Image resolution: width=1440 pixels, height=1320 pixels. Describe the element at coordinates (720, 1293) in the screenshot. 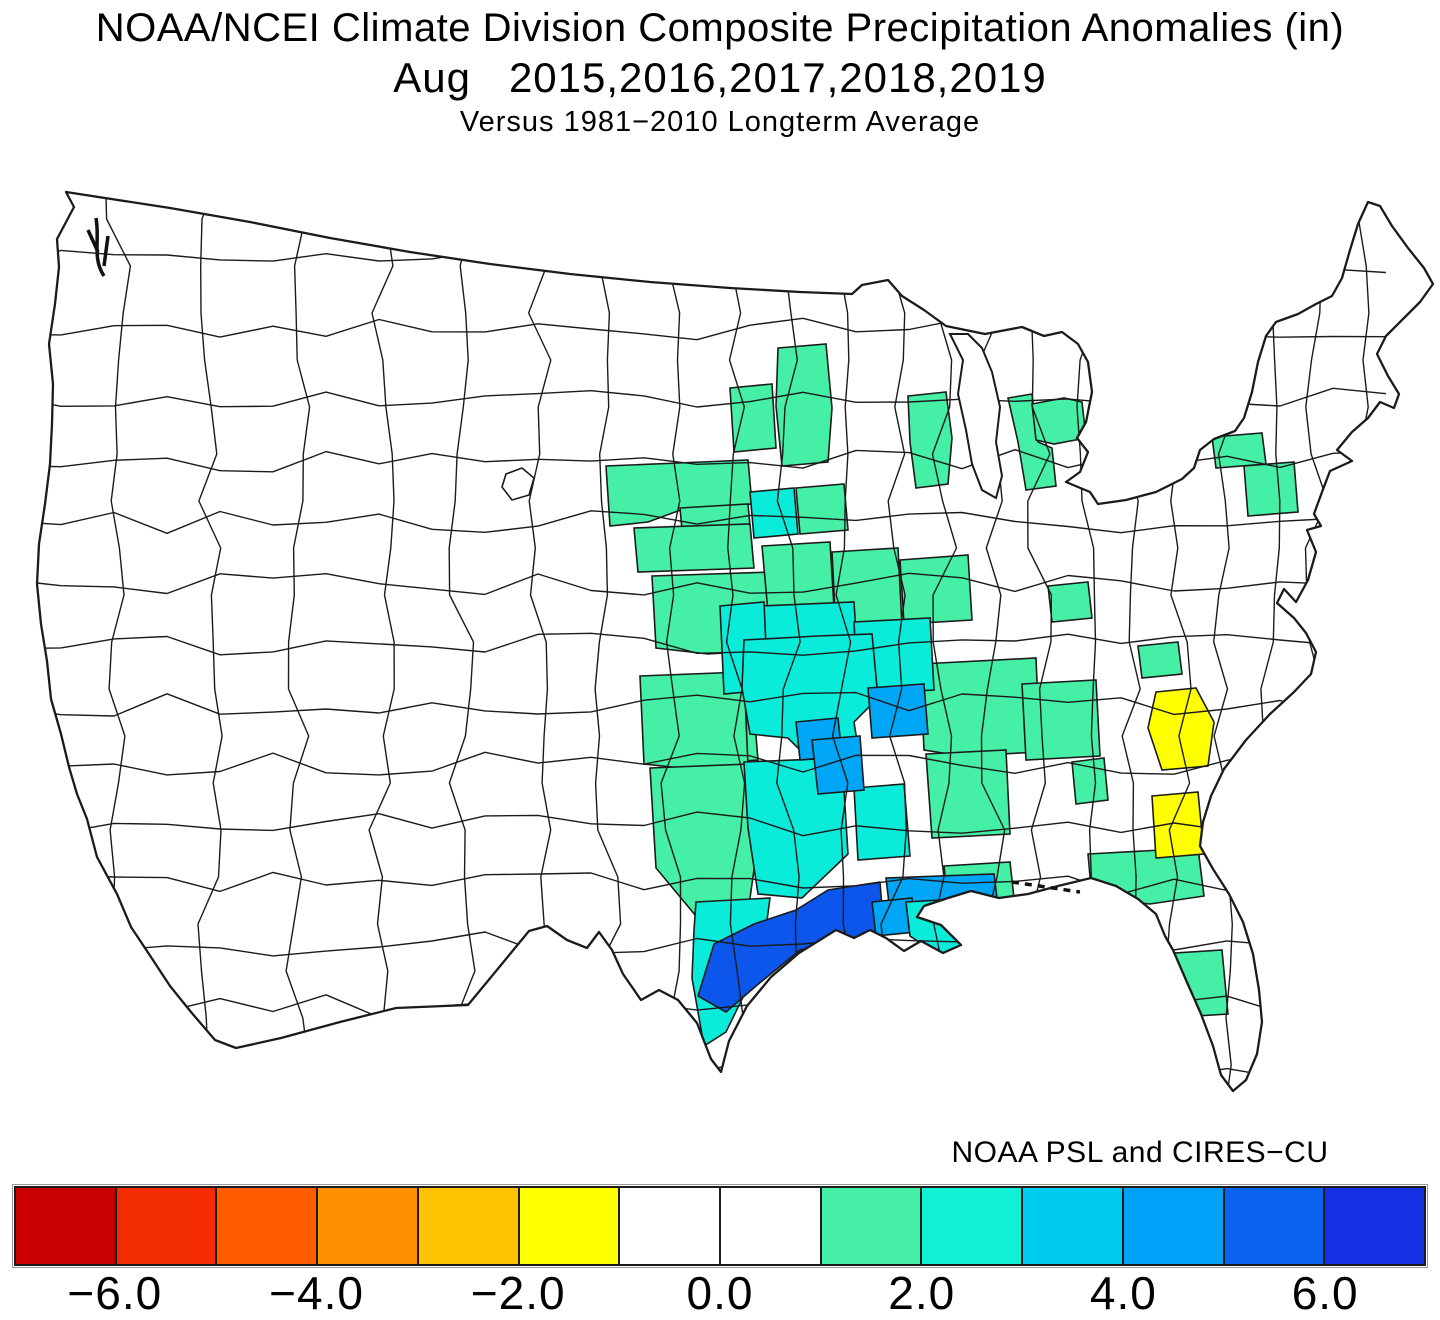

I see `colorbar-tick-label: 0.0` at that location.